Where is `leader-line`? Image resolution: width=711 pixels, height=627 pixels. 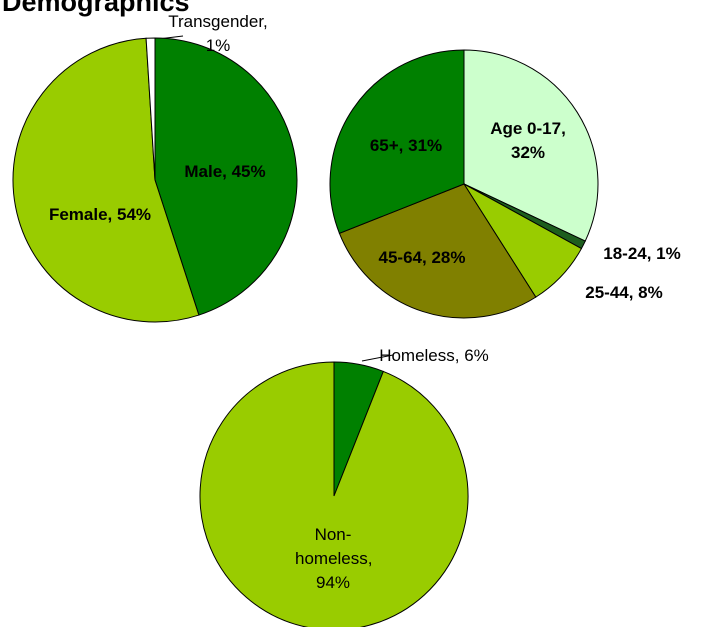 leader-line is located at coordinates (377, 358).